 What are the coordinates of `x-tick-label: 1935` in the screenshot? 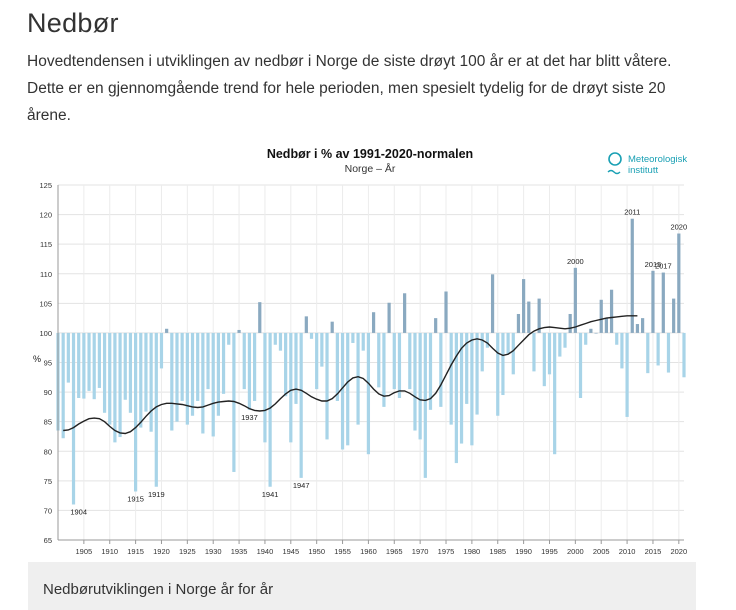 It's located at (239, 551).